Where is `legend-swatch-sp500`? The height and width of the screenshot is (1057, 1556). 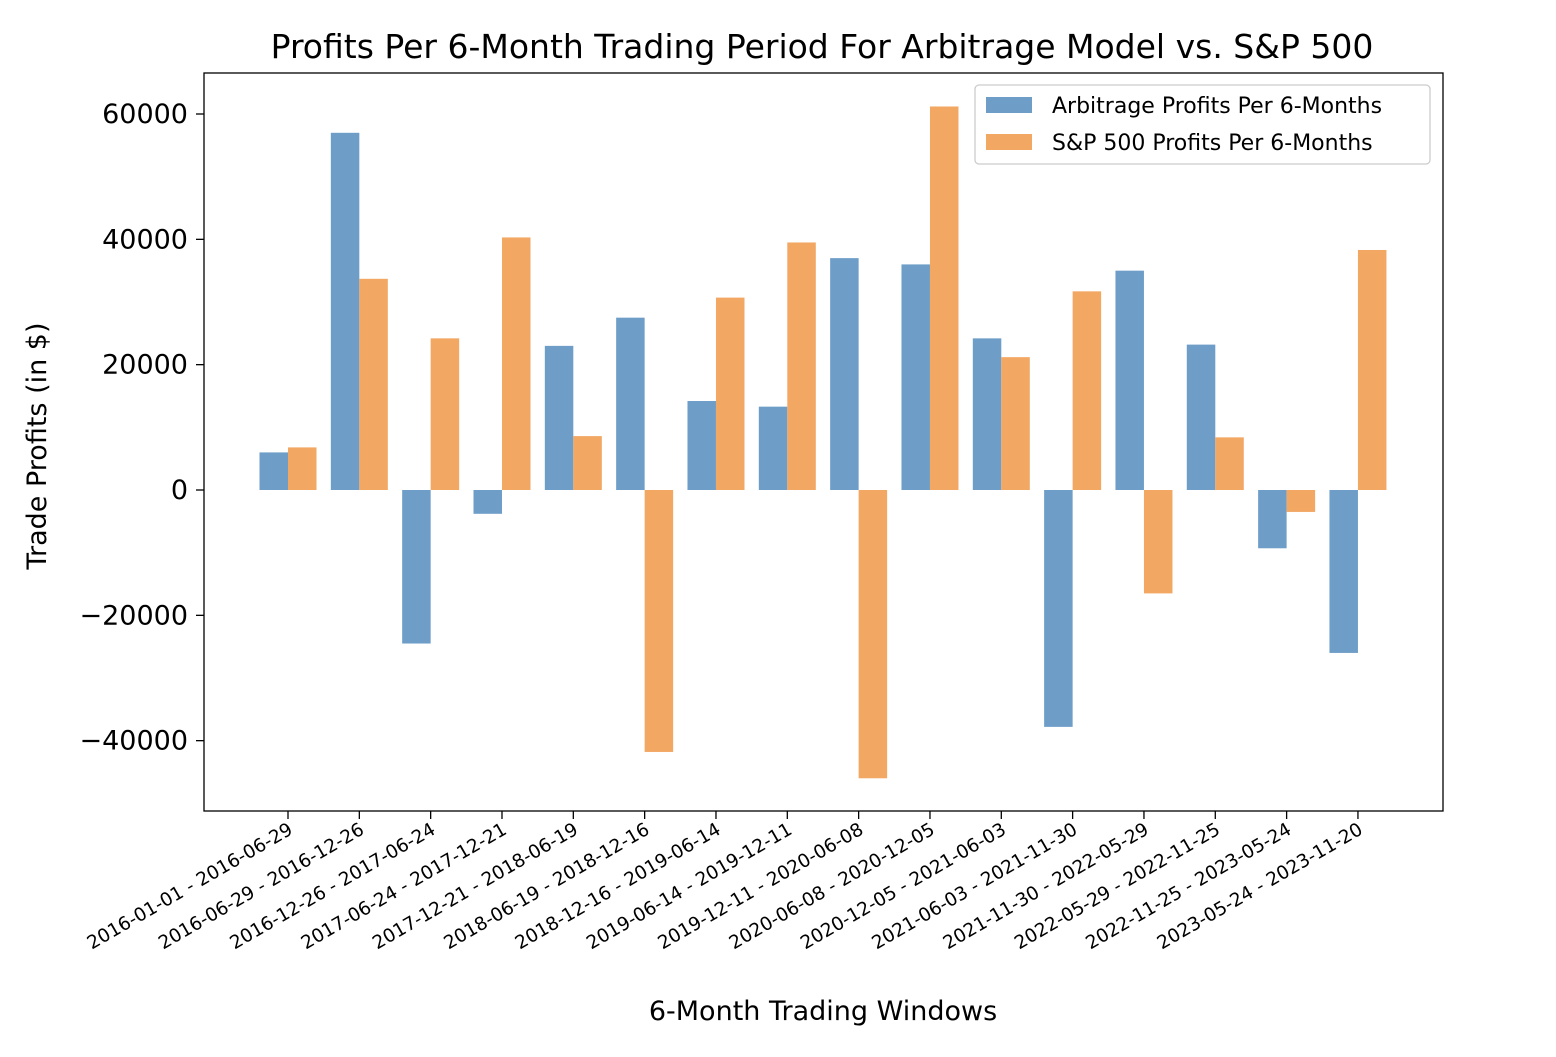 legend-swatch-sp500 is located at coordinates (1009, 142).